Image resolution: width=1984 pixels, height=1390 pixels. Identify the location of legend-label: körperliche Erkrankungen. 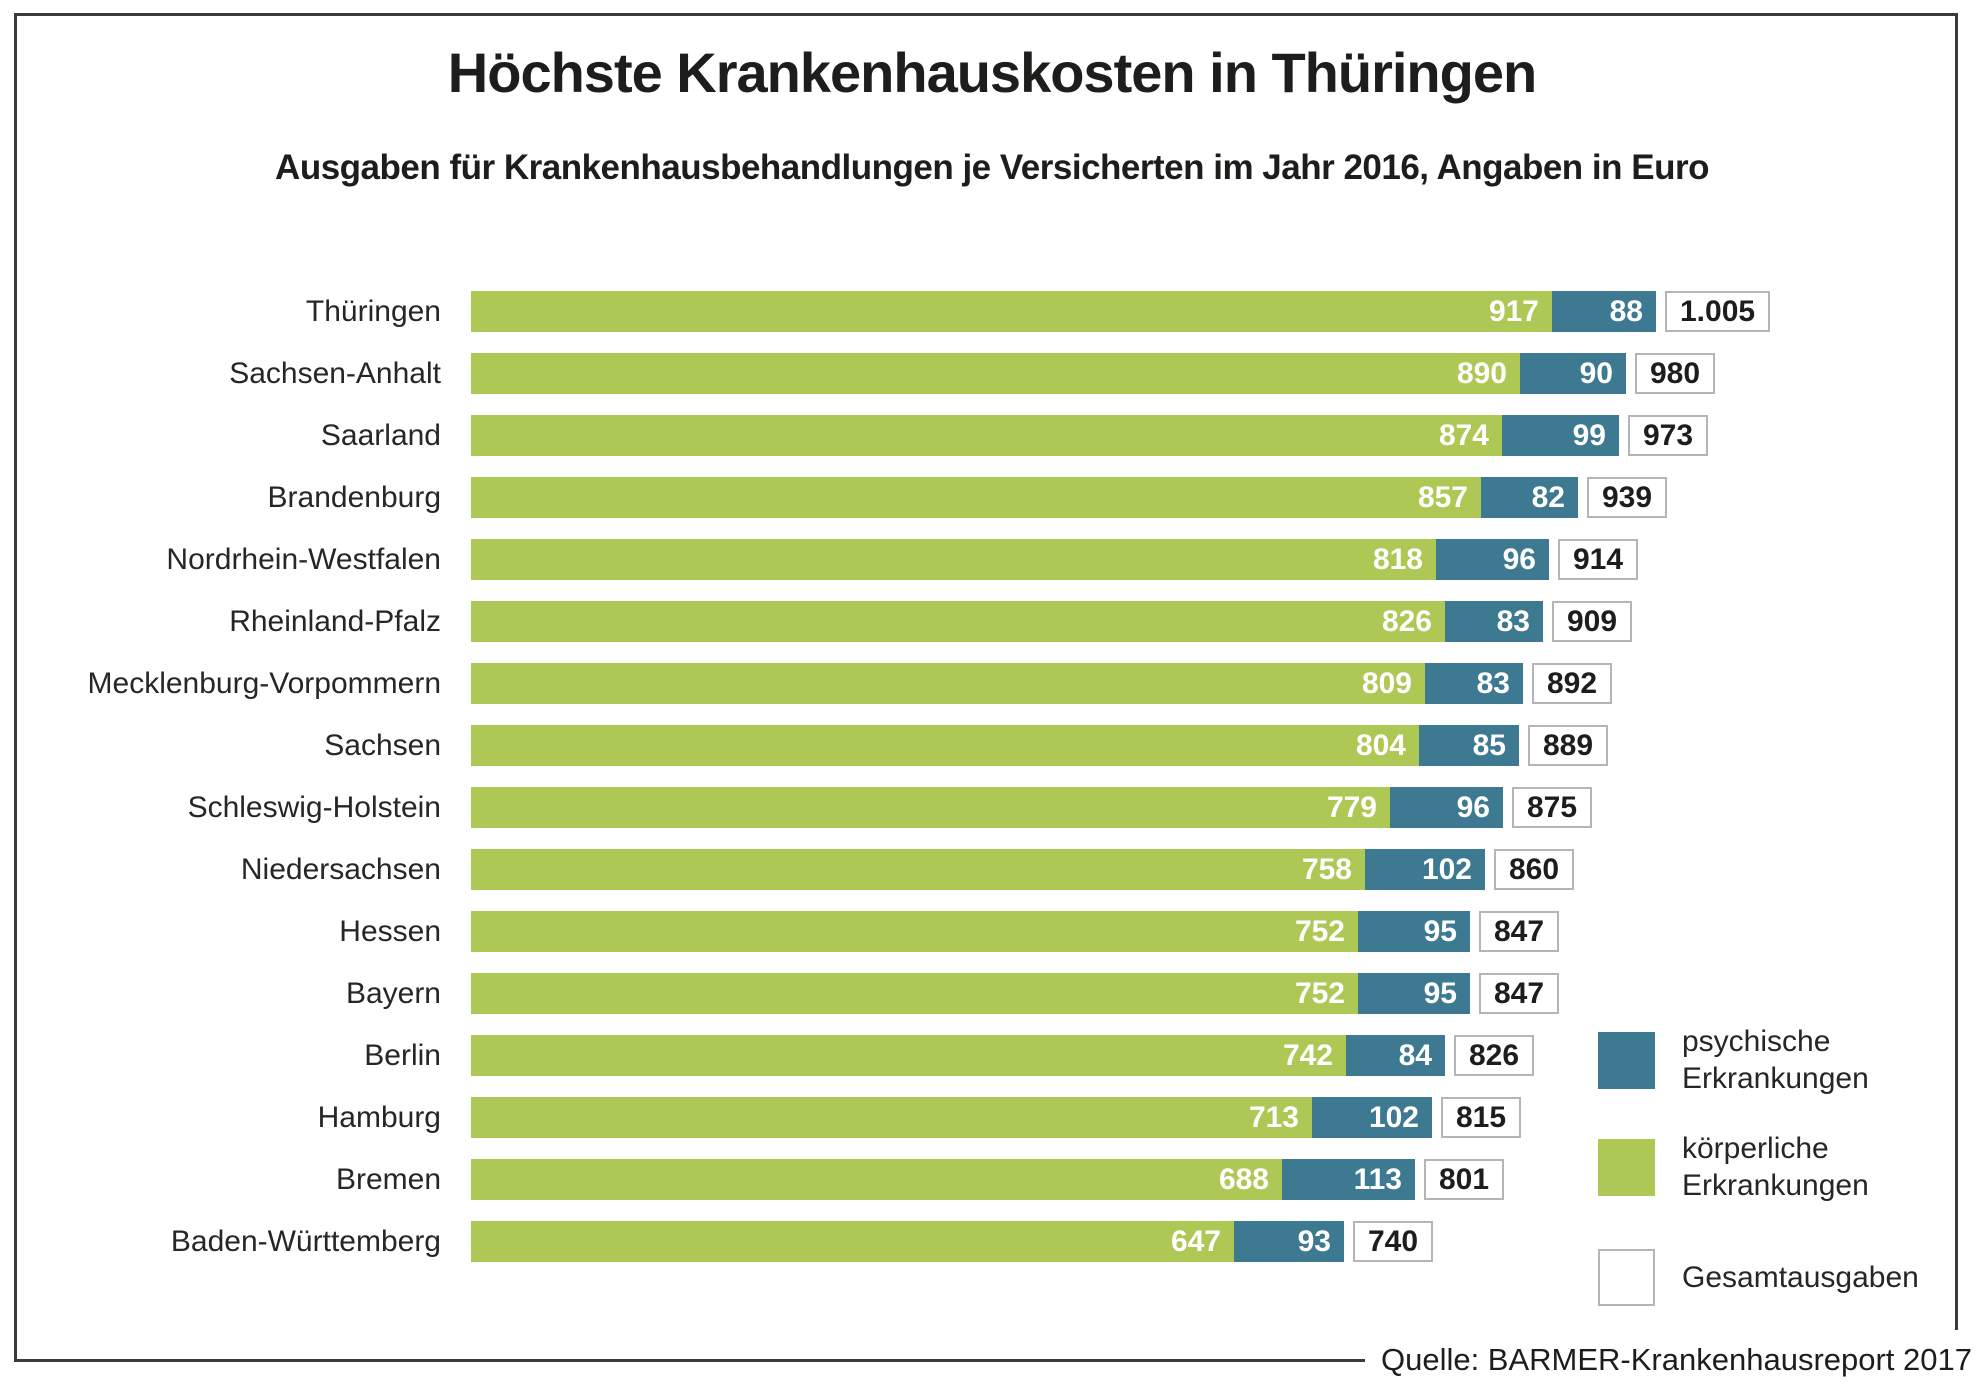
(1775, 1167).